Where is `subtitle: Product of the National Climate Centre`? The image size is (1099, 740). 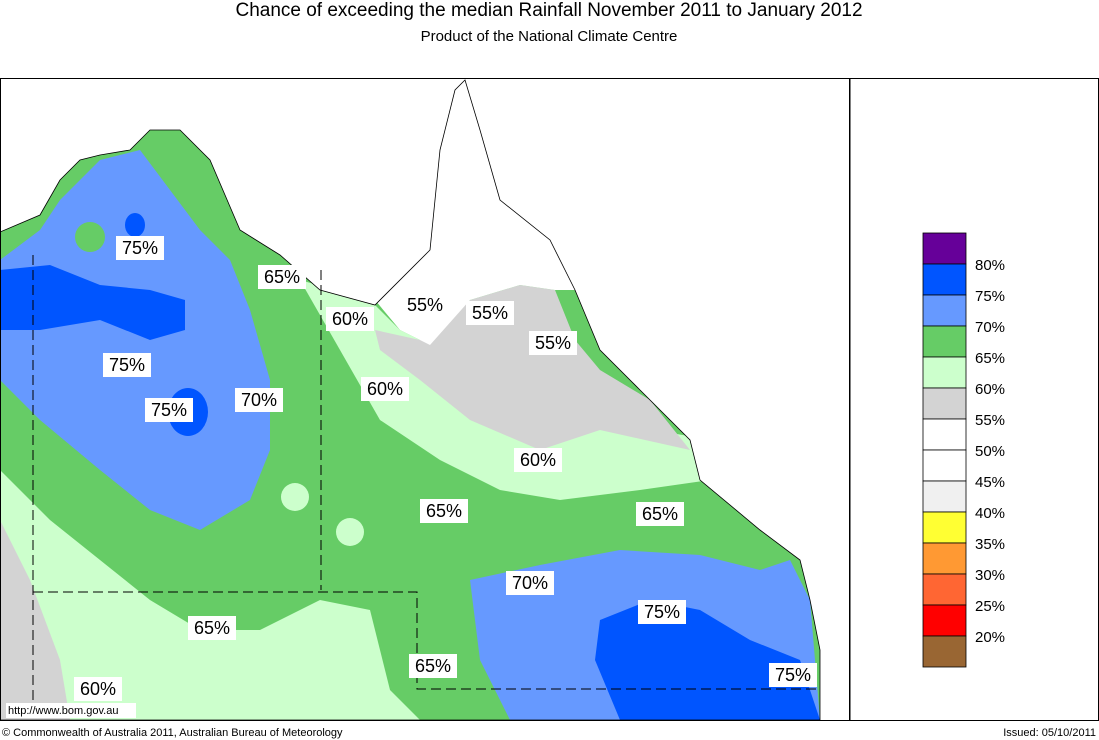 subtitle: Product of the National Climate Centre is located at coordinates (549, 36).